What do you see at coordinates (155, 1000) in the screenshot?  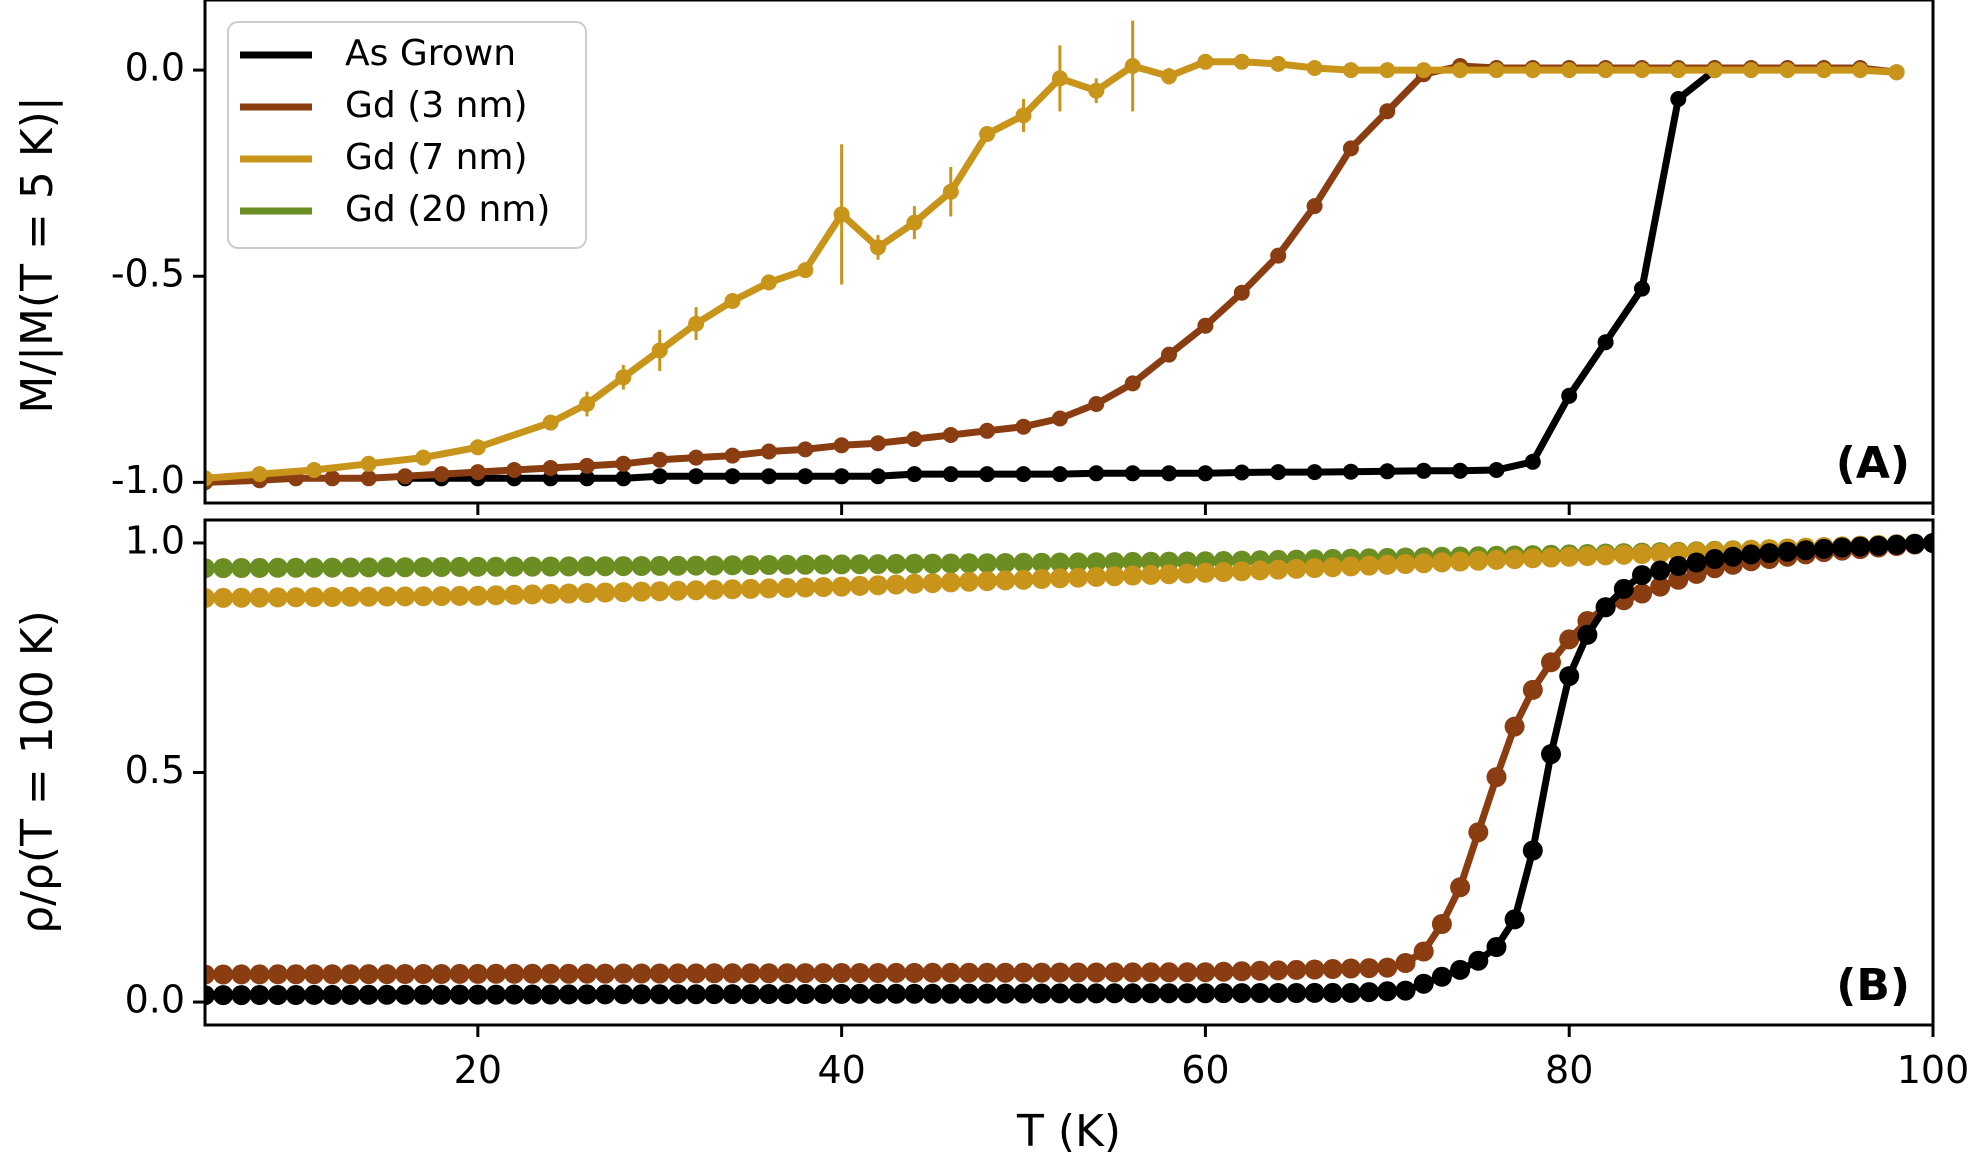 I see `panel-b-y-tick-label: 0.0` at bounding box center [155, 1000].